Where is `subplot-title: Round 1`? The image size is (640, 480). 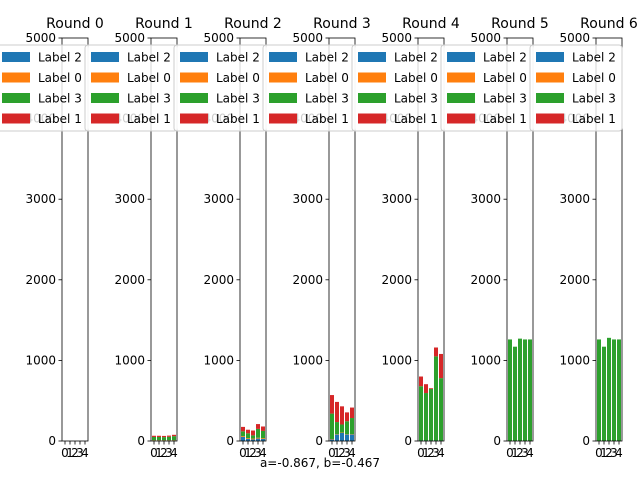 subplot-title: Round 1 is located at coordinates (164, 24).